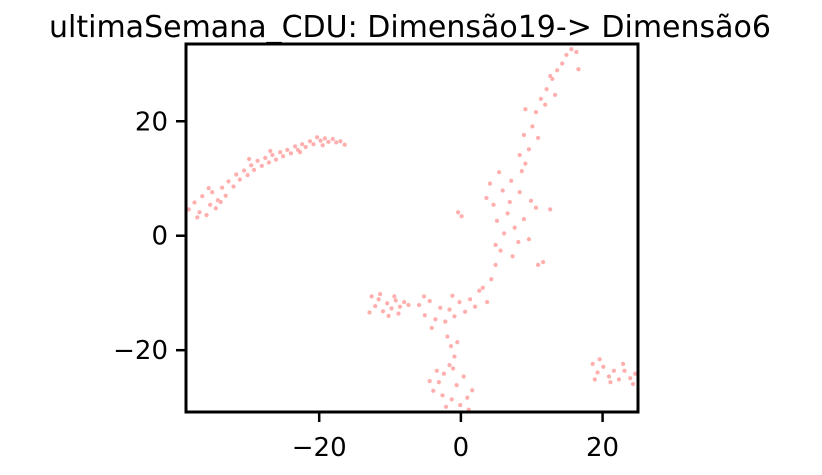  I want to click on y-axis: −20 0 20, so click(149, 236).